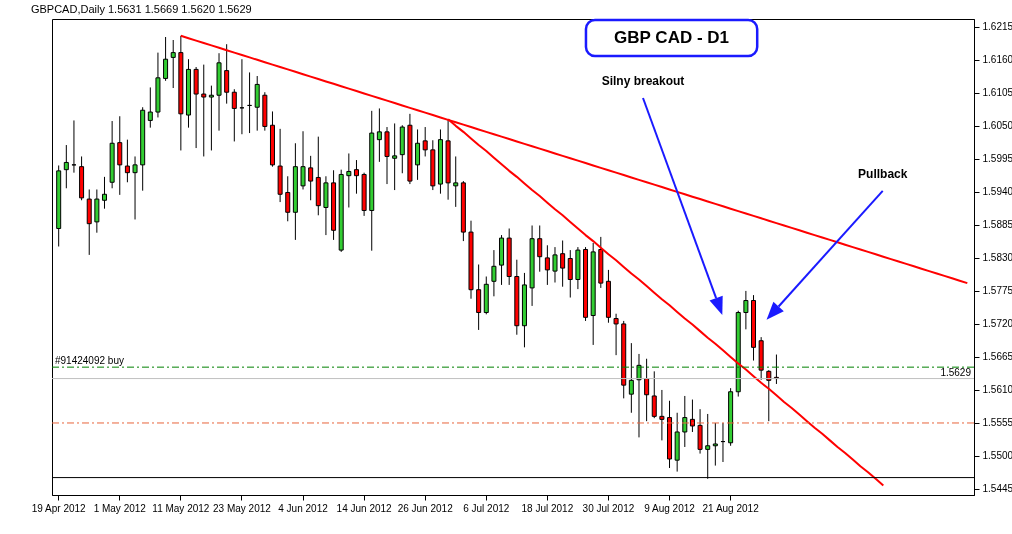 The height and width of the screenshot is (534, 1012). What do you see at coordinates (303, 508) in the screenshot?
I see `x-tick-label: 4 Jun 2012` at bounding box center [303, 508].